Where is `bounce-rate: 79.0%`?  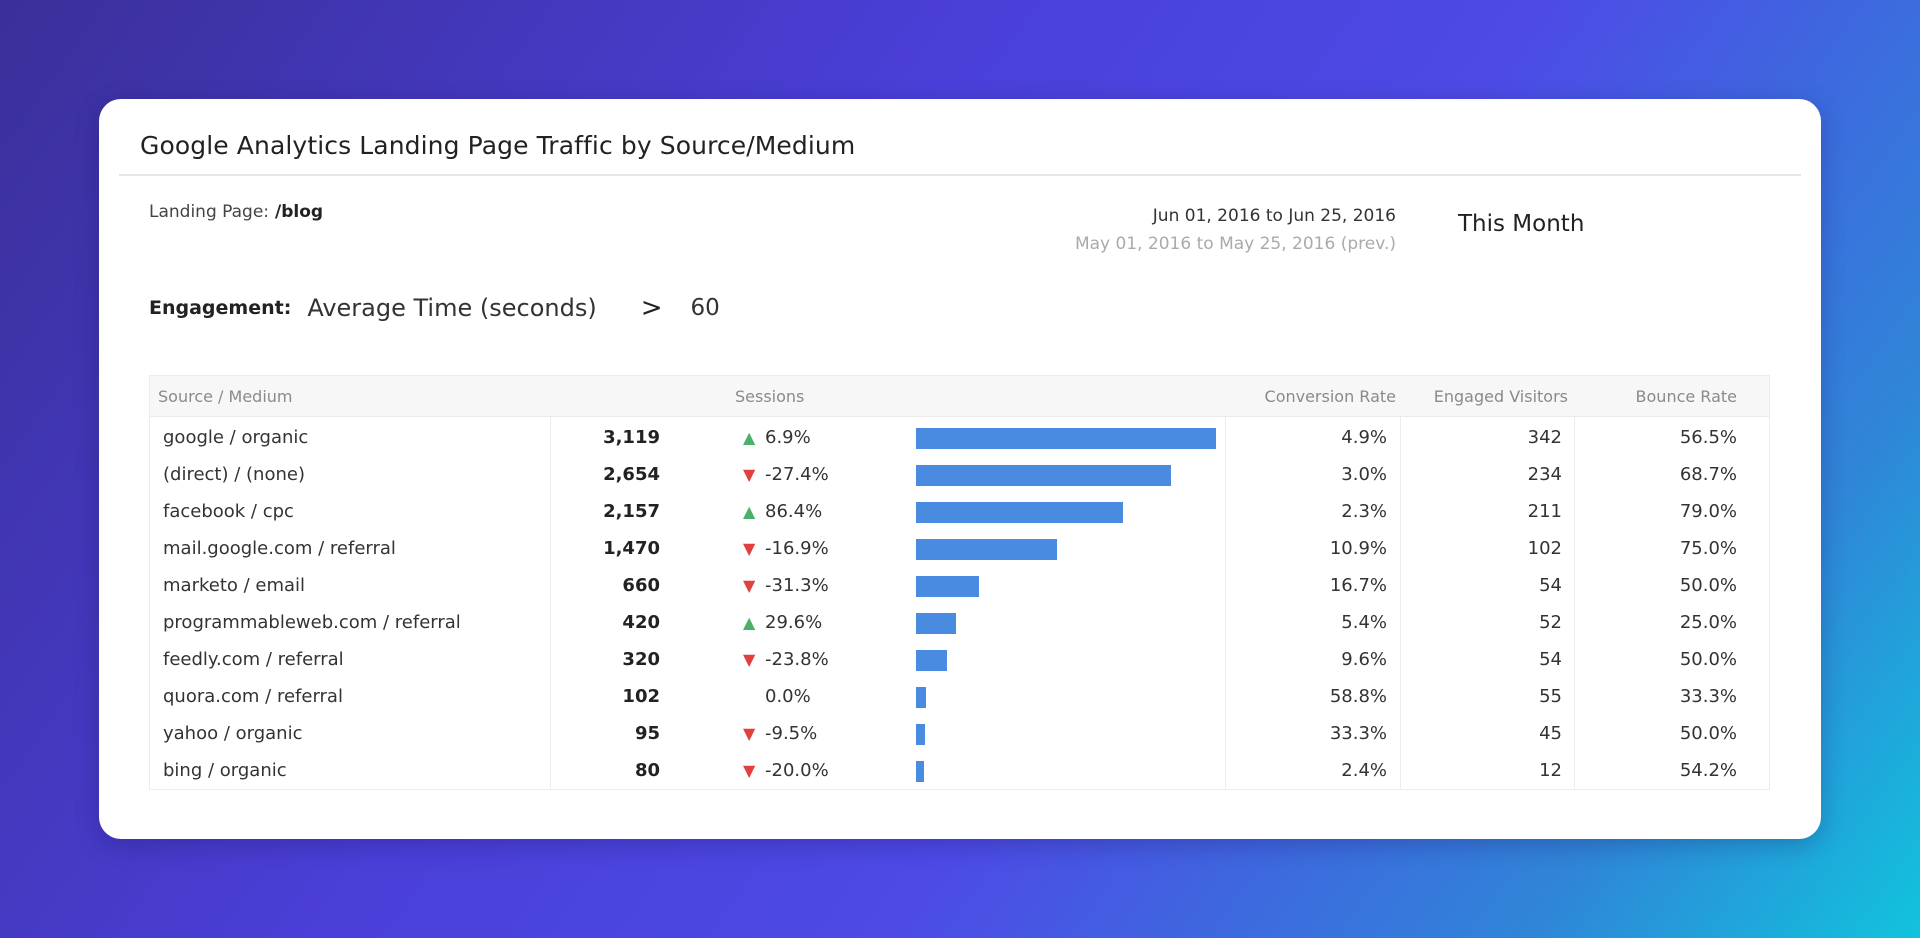
bounce-rate: 79.0% is located at coordinates (1708, 511).